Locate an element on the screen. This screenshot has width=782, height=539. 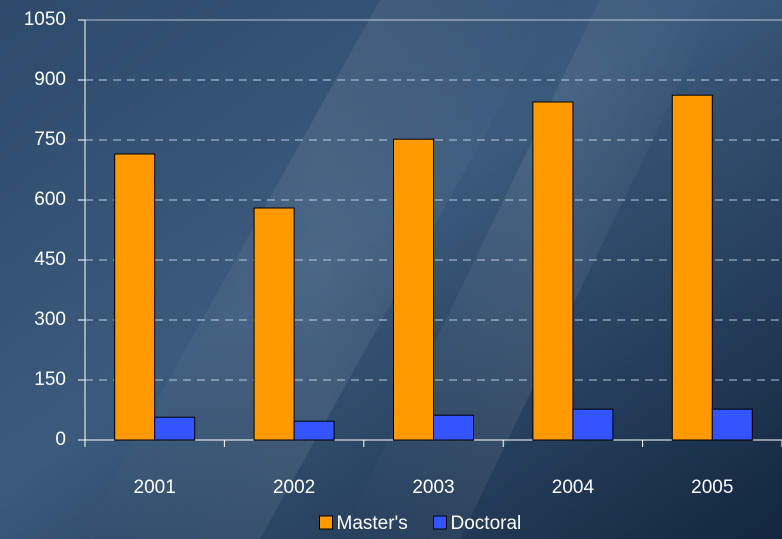
x-tick-label: 2001 is located at coordinates (155, 487).